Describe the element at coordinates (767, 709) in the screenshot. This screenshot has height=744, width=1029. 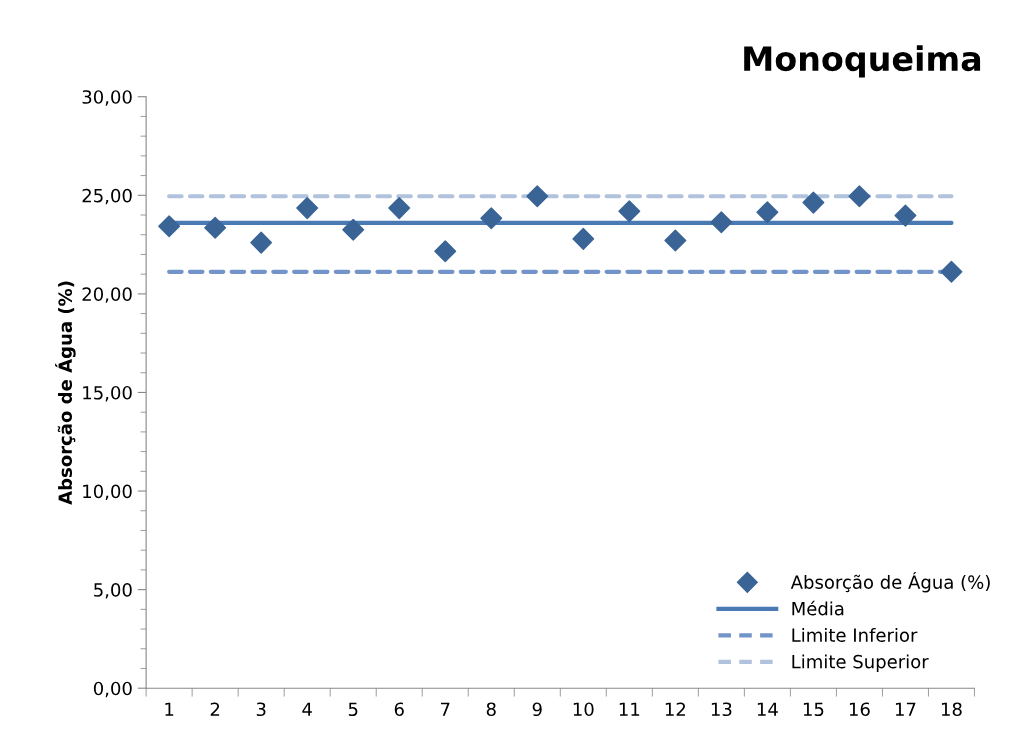
I see `x-tick-label: 14` at that location.